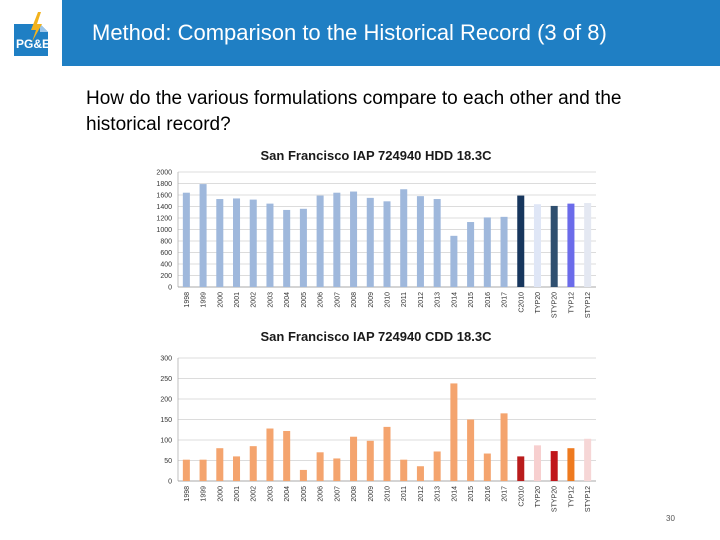 The width and height of the screenshot is (720, 540). Describe the element at coordinates (186, 239) in the screenshot. I see `hdd-bar-1998` at that location.